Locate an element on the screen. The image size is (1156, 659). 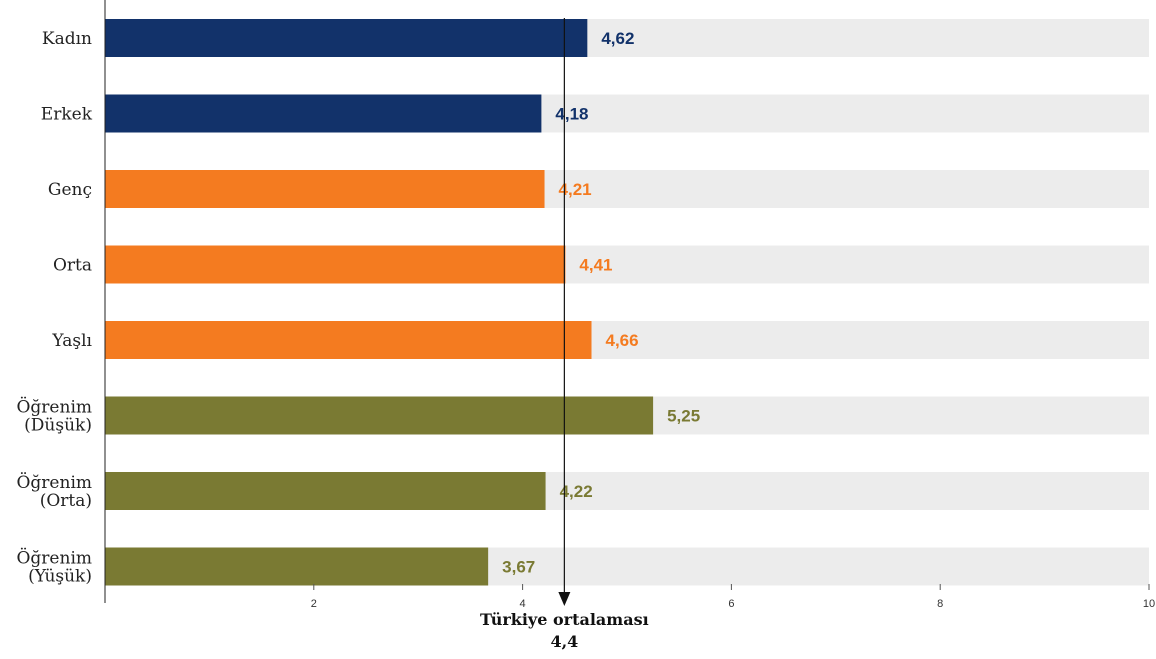
category-label: Erkek is located at coordinates (67, 115).